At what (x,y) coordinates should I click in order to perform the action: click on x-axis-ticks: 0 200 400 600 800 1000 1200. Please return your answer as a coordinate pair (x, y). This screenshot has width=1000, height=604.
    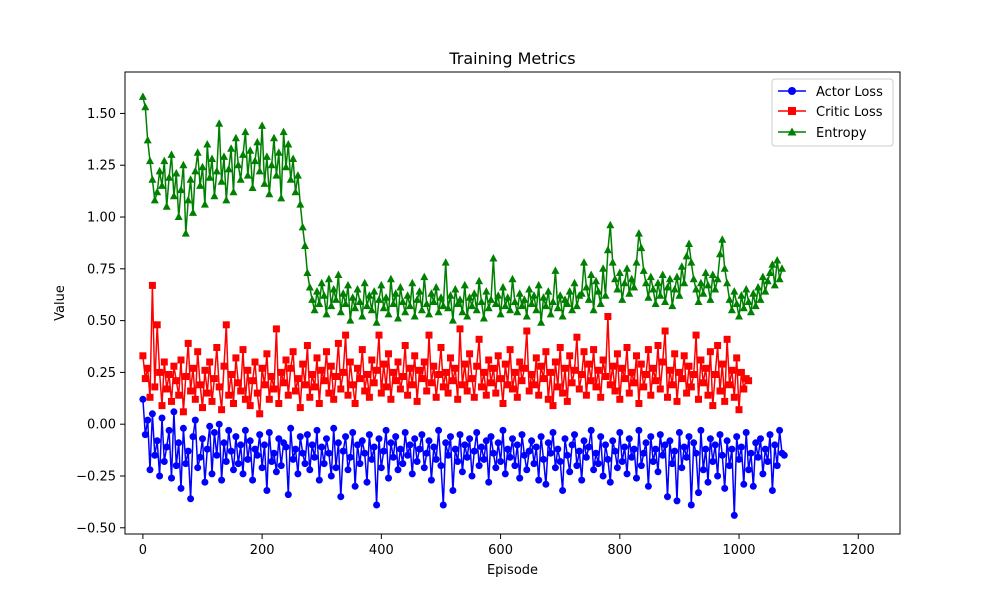
    Looking at the image, I should click on (507, 546).